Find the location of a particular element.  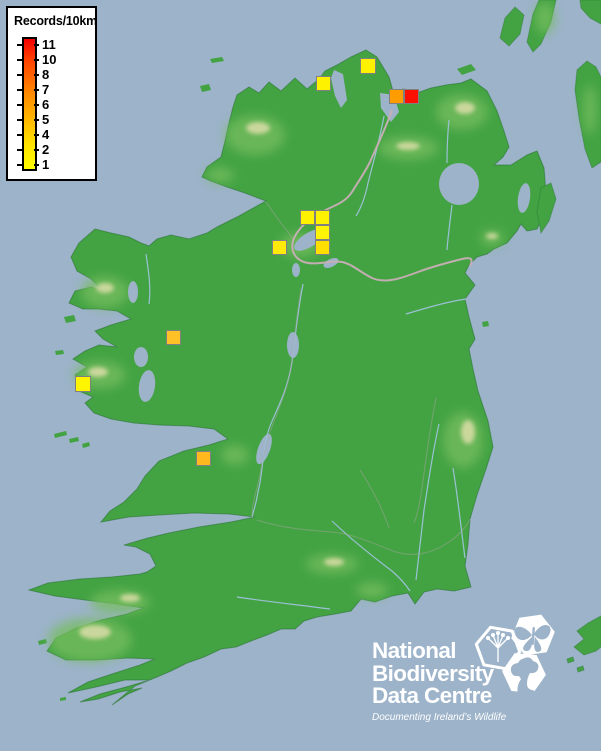

legend-ticks: 11 10 8 7 6 5 4 2 1 is located at coordinates (51, 104).